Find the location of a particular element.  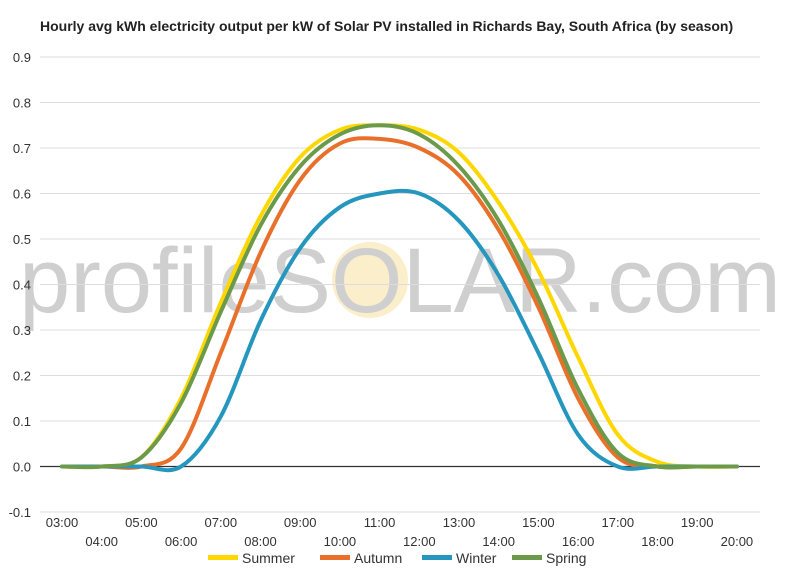

legend: Summer Autumn Winter Spring is located at coordinates (397, 558).